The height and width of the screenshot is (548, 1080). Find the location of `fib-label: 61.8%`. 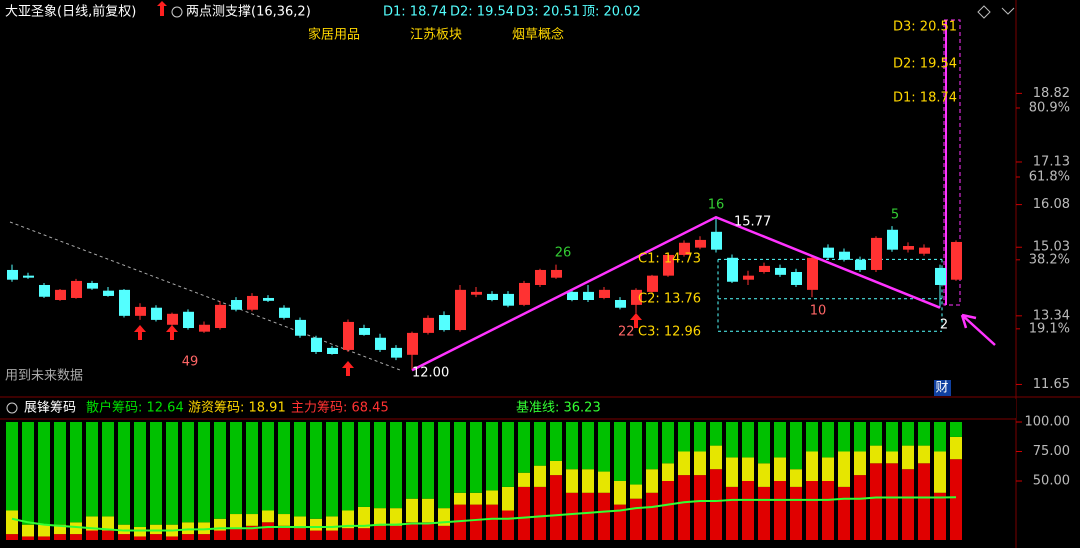

fib-label: 61.8% is located at coordinates (1049, 176).